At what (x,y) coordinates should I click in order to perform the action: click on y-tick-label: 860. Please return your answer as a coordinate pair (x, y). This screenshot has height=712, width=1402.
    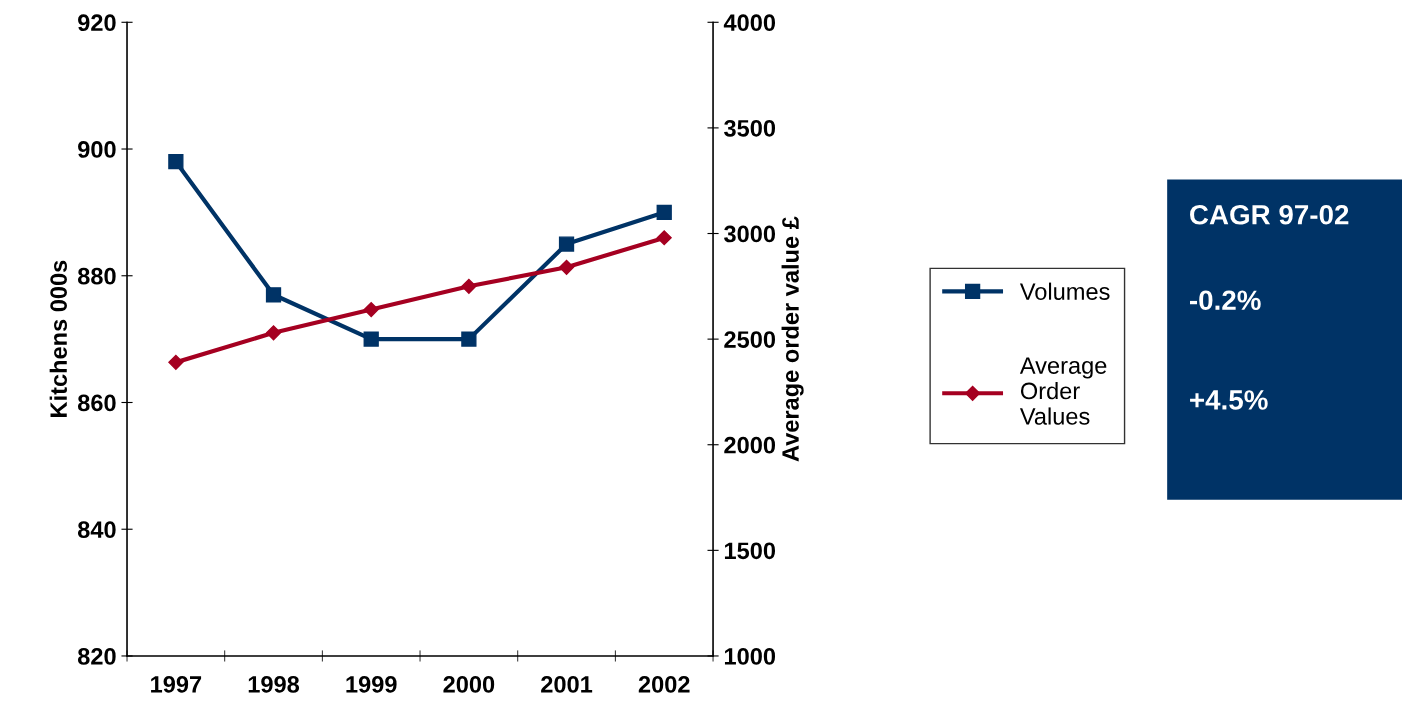
    Looking at the image, I should click on (96, 403).